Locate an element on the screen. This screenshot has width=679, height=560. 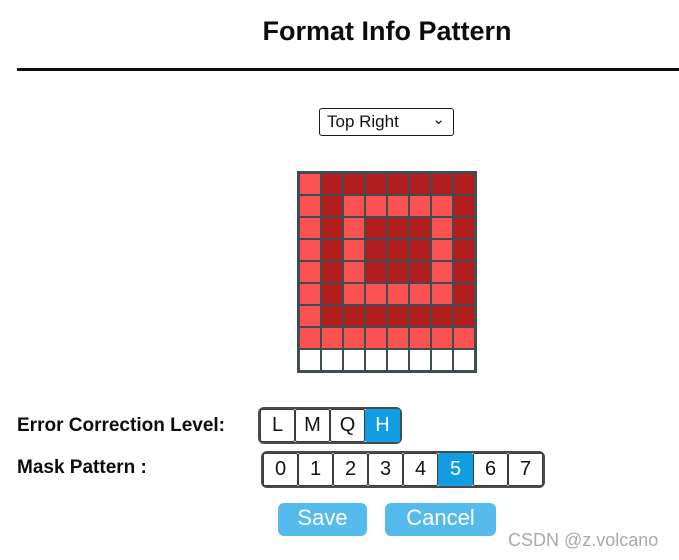
position-select: Top Right is located at coordinates (386, 122).